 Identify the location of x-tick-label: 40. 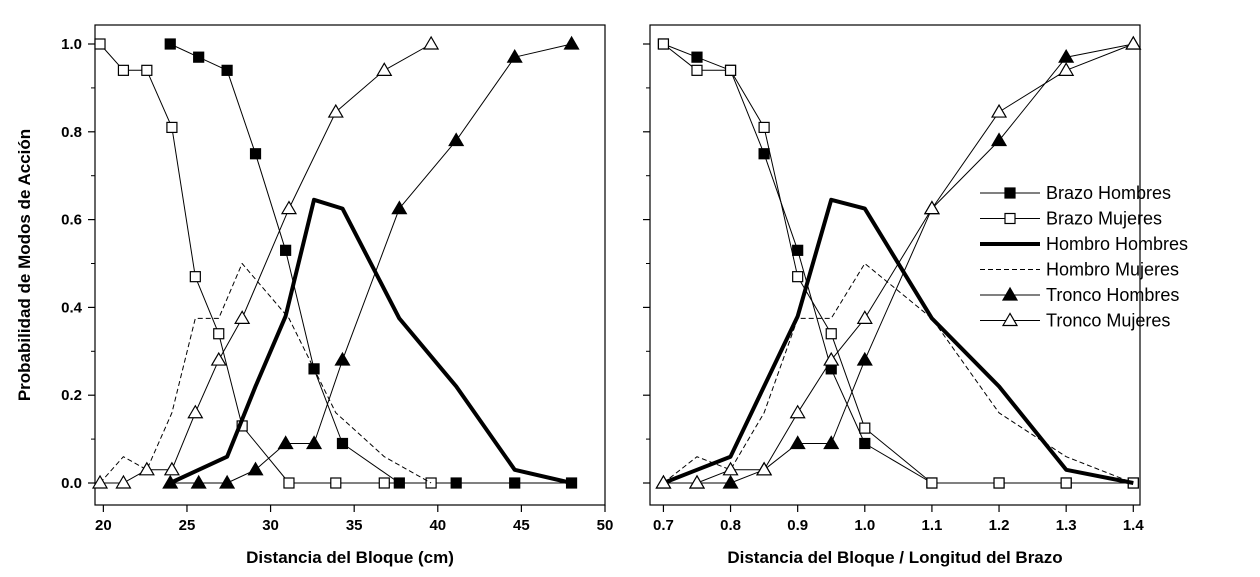
(437, 525).